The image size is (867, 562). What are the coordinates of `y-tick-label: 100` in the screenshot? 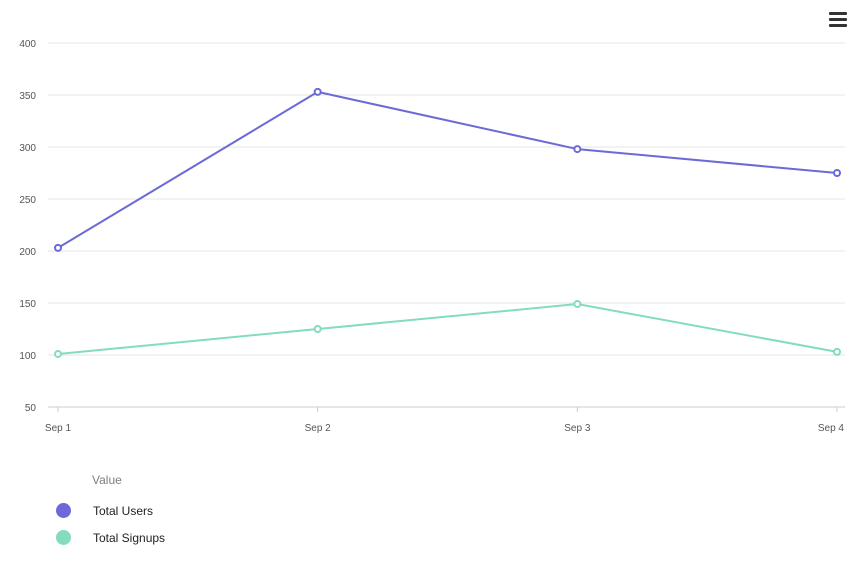 It's located at (27, 356).